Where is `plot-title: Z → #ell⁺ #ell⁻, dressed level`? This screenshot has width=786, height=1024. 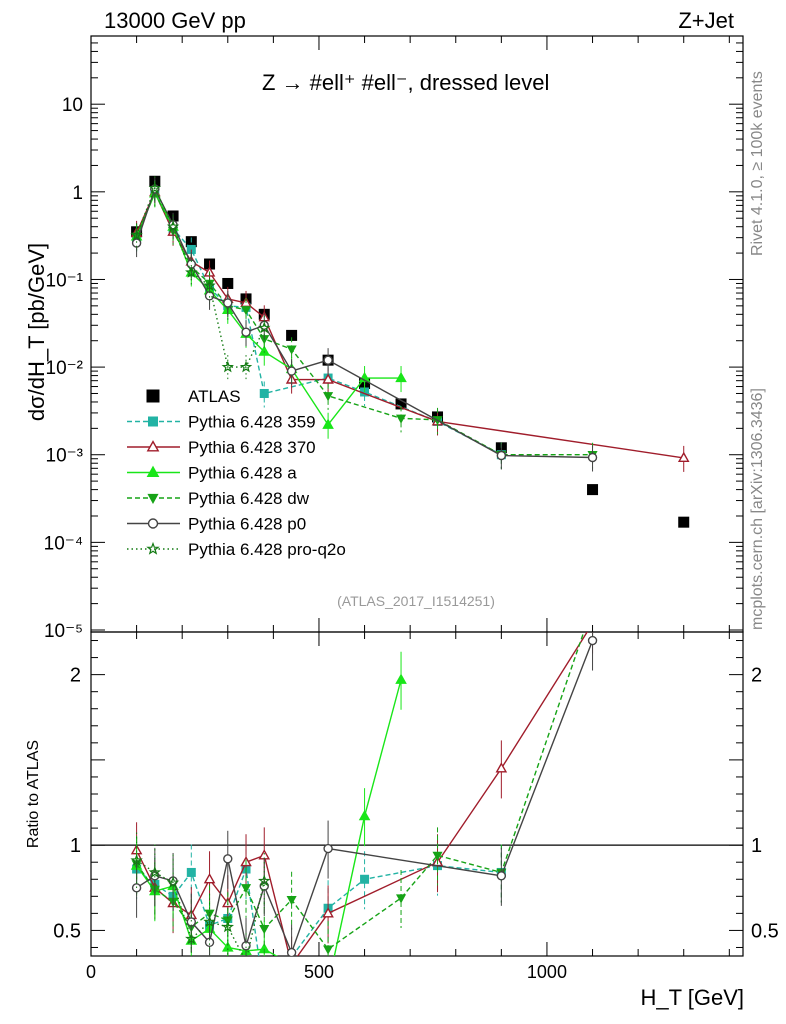 plot-title: Z → #ell⁺ #ell⁻, dressed level is located at coordinates (405, 82).